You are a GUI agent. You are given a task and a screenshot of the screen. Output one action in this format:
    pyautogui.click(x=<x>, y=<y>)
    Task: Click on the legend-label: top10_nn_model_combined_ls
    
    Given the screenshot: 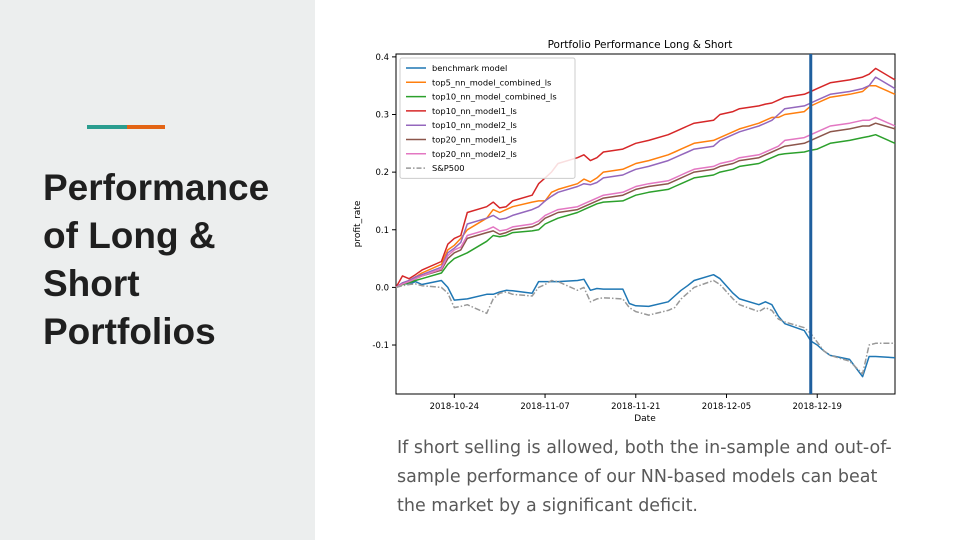 What is the action you would take?
    pyautogui.click(x=494, y=97)
    